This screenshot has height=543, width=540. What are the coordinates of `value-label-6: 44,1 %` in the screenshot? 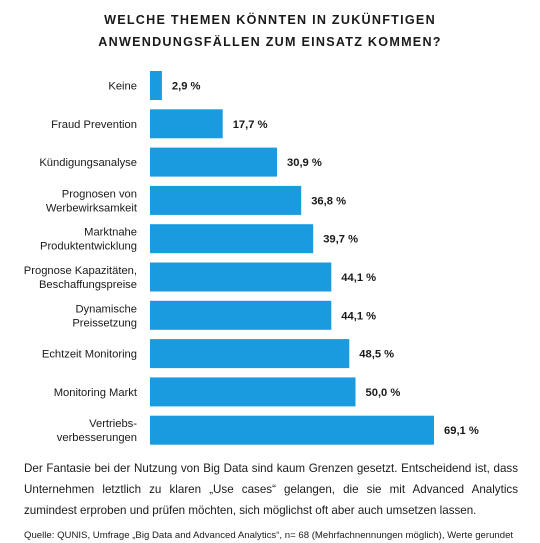 It's located at (358, 278).